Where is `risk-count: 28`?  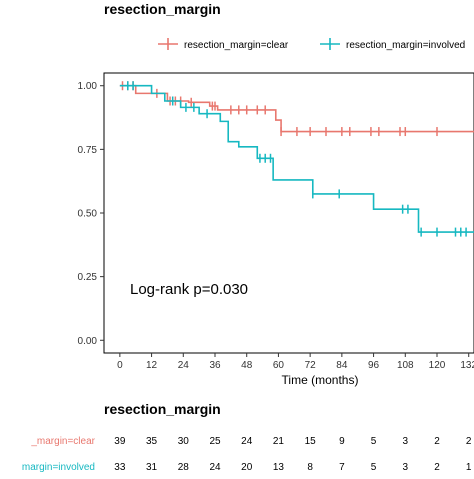 risk-count: 28 is located at coordinates (184, 467).